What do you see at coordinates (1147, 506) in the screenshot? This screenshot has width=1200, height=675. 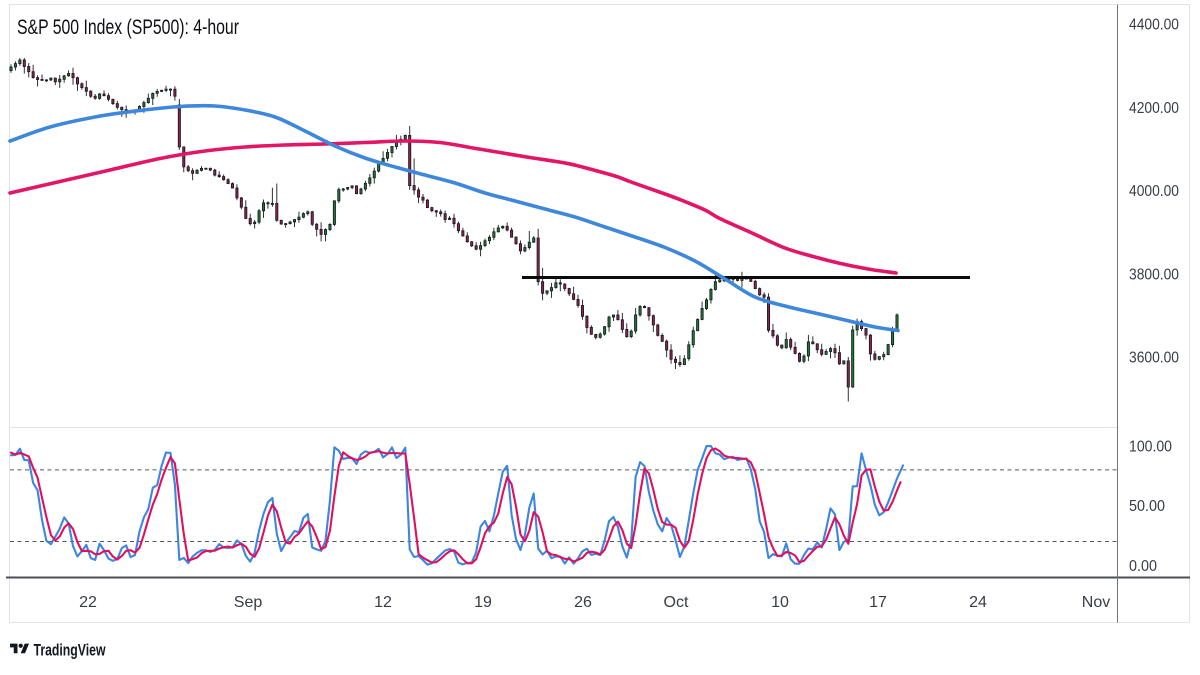 I see `svg-text: 50.00` at bounding box center [1147, 506].